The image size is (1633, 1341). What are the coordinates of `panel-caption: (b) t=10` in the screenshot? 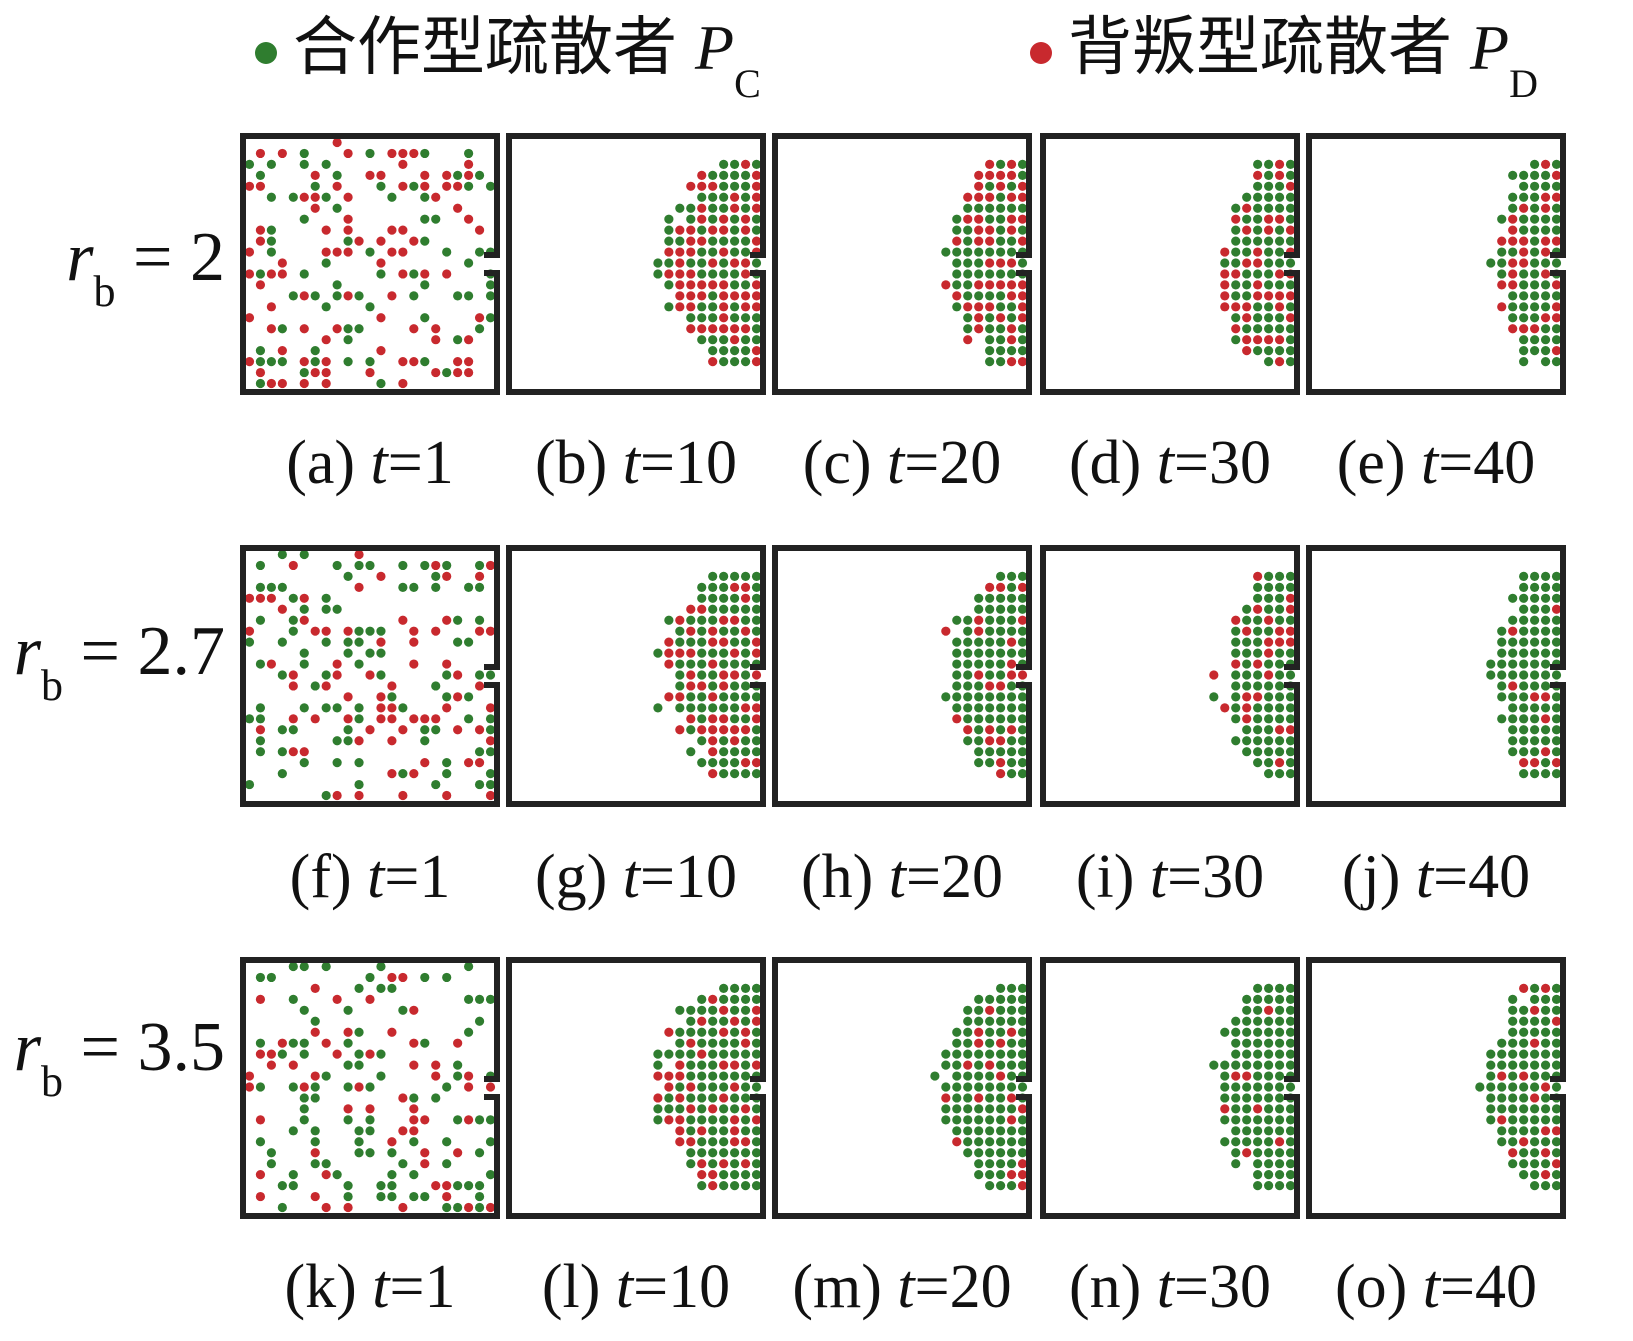 It's located at (636, 463).